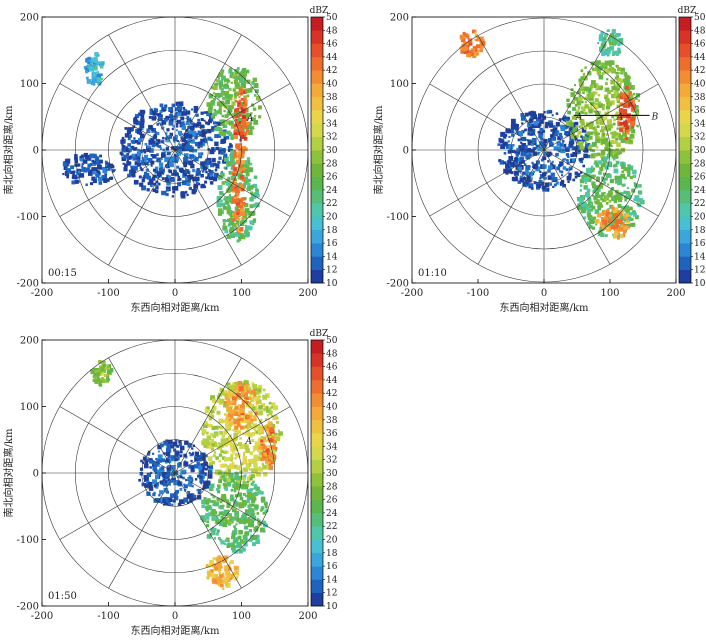 The height and width of the screenshot is (640, 706). Describe the element at coordinates (332, 421) in the screenshot. I see `colorbar-tick-label: 38` at that location.